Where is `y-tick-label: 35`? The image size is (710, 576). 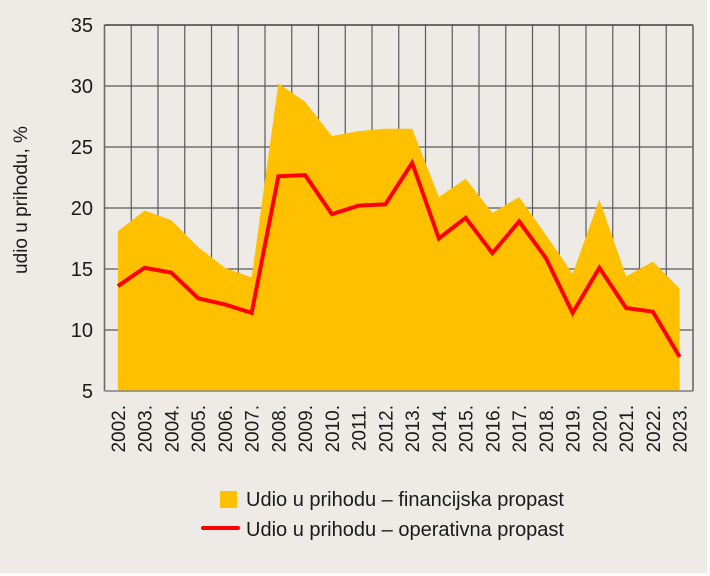
y-tick-label: 35 is located at coordinates (82, 26).